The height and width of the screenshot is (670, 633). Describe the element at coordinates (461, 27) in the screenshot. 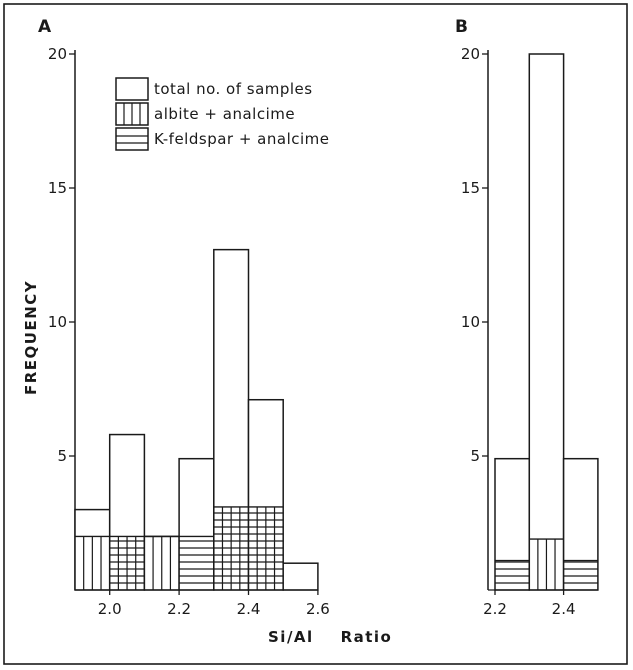

I see `panel-b-label: B` at that location.